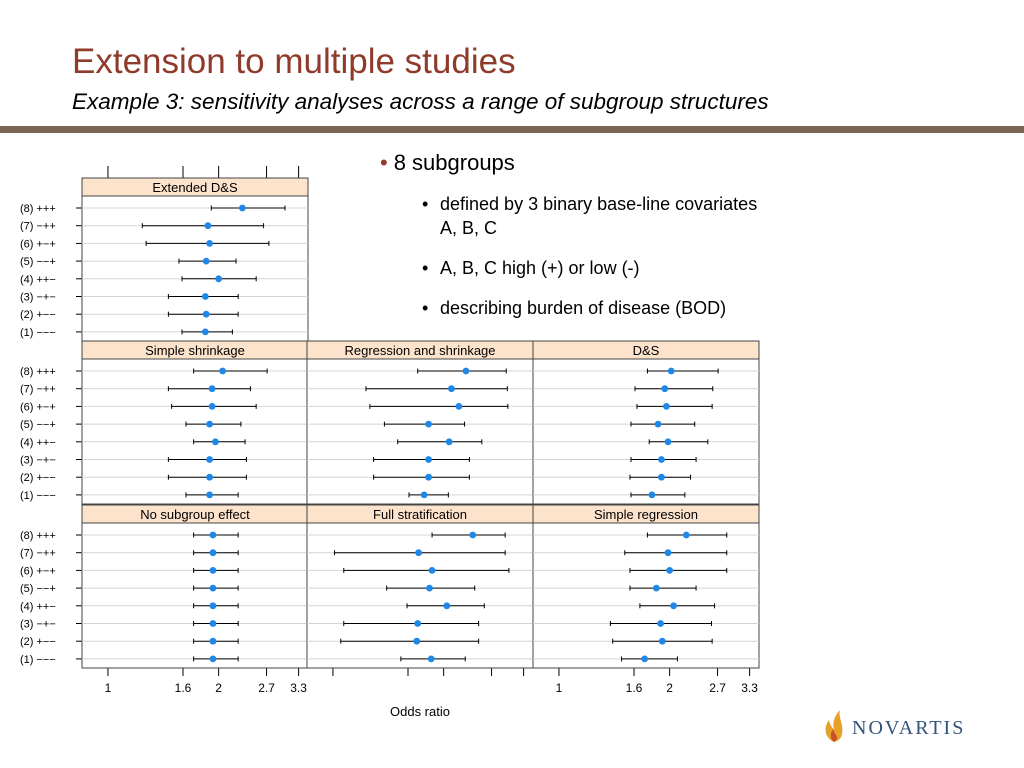 The width and height of the screenshot is (1024, 768). I want to click on panel-title: Regression and shrinkage, so click(419, 350).